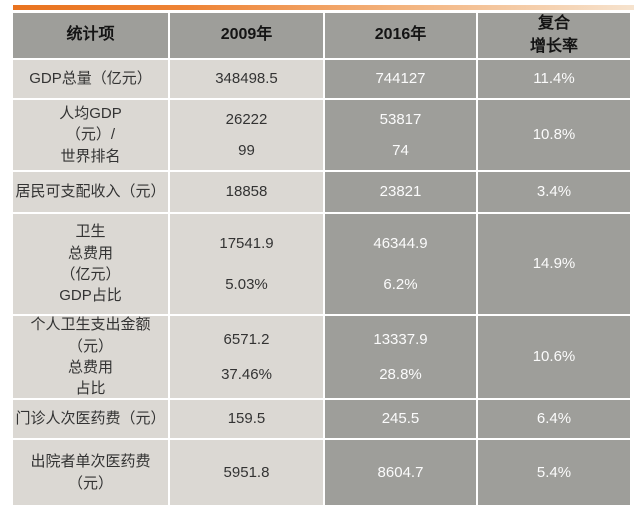  I want to click on cell-value: 23821, so click(400, 192).